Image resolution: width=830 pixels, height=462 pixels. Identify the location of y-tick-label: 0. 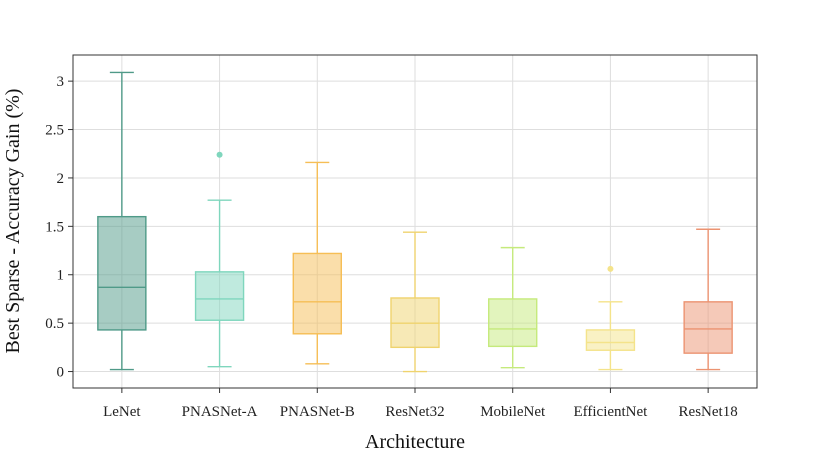
(61, 373).